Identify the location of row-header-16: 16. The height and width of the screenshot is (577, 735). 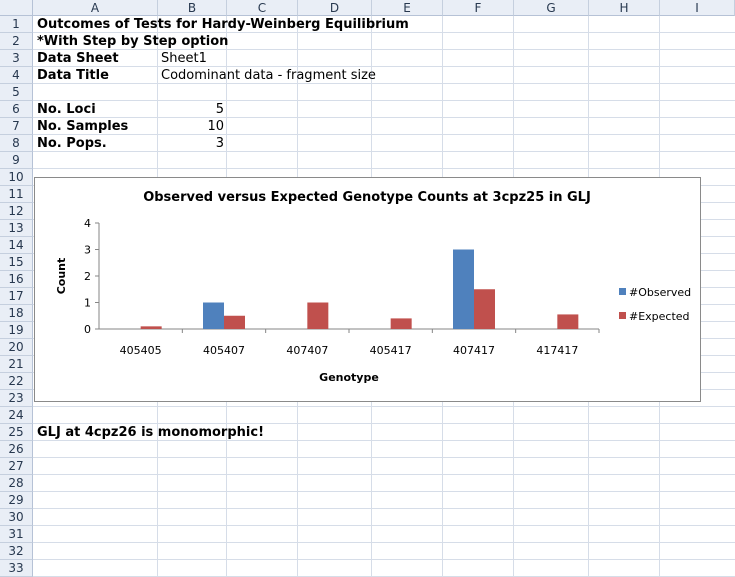
(16, 279).